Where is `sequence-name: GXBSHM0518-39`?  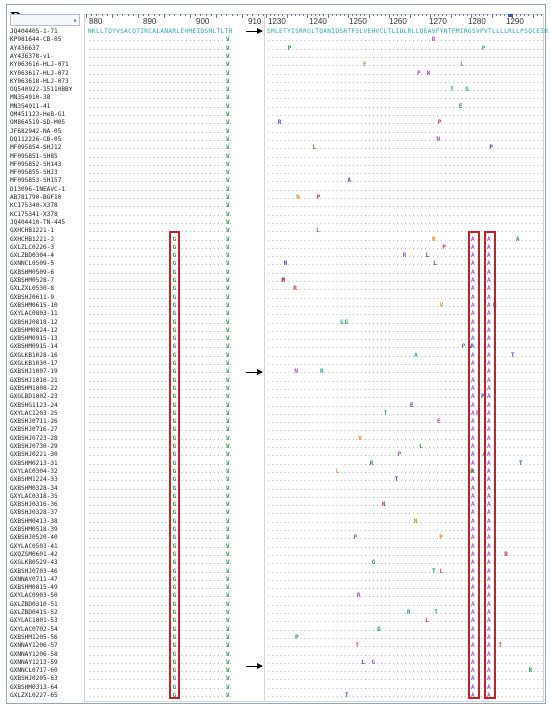 sequence-name: GXBSHM0518-39 is located at coordinates (34, 529).